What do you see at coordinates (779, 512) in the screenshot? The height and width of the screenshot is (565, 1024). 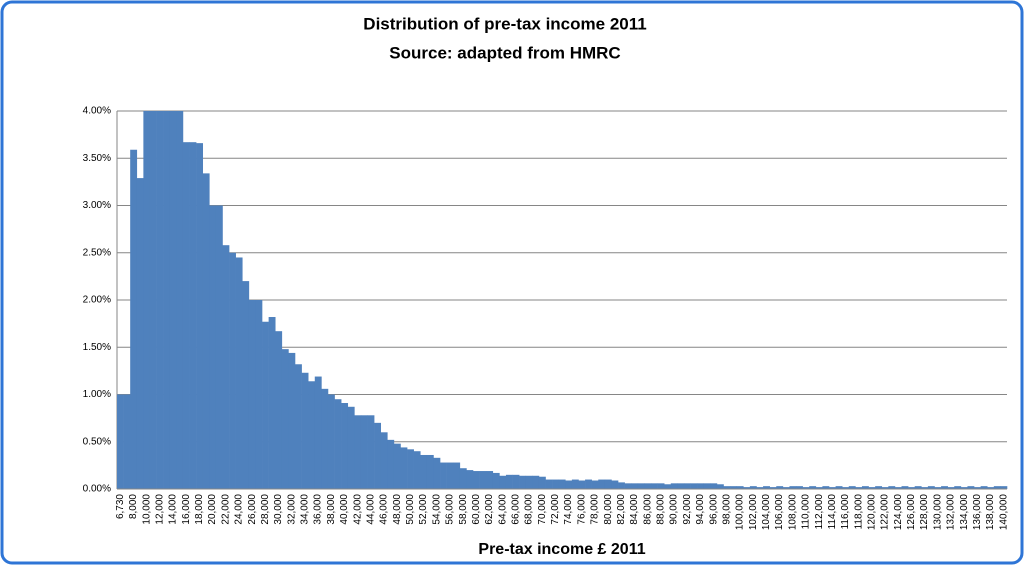 I see `x-tick-label: 106,000` at bounding box center [779, 512].